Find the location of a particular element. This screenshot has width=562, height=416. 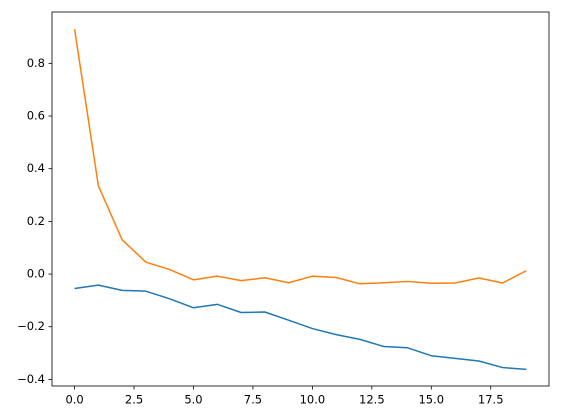

y-tick-label: −0.4 is located at coordinates (31, 379).